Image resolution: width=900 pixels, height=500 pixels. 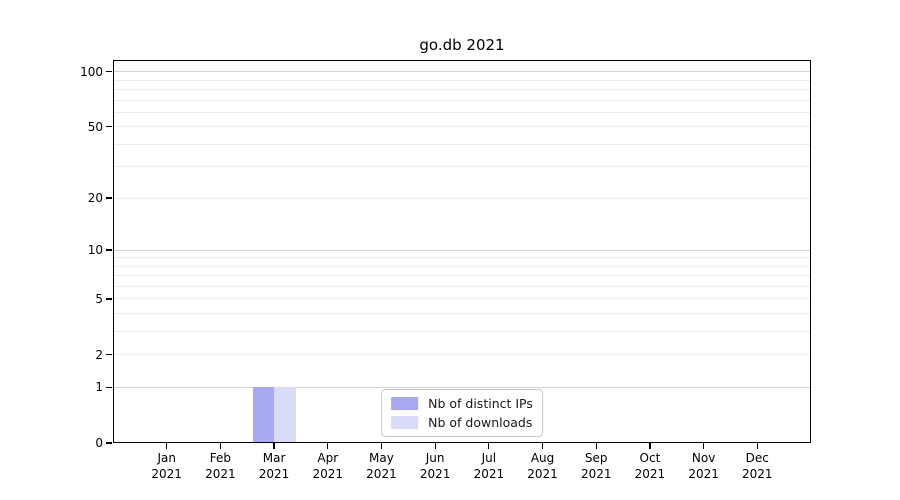 What do you see at coordinates (650, 466) in the screenshot?
I see `x-tick-label: Oct 2021` at bounding box center [650, 466].